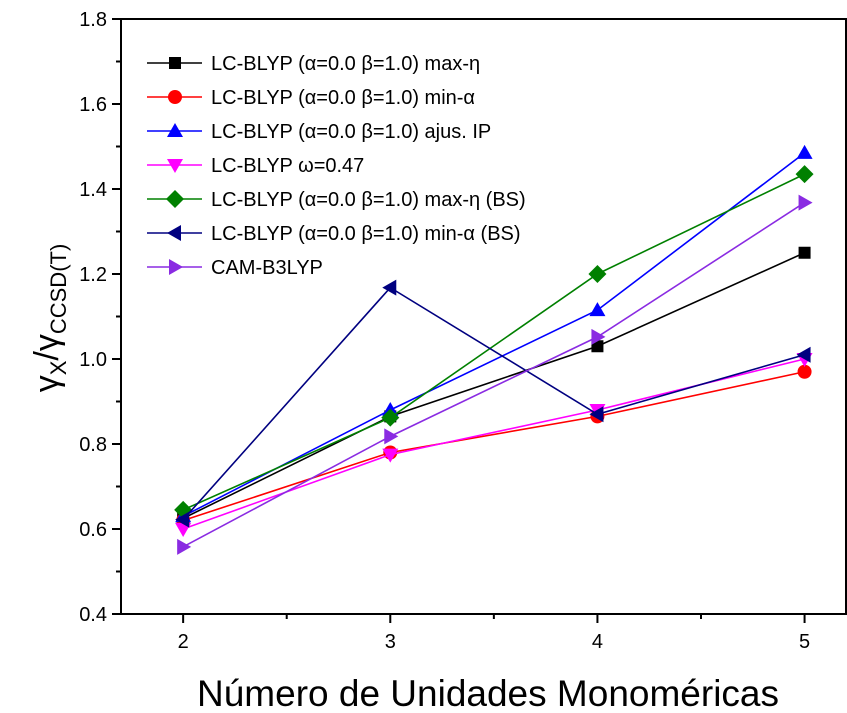  What do you see at coordinates (58, 289) in the screenshot?
I see `y-axis-title-sub-ccsd: CCSD(T)` at bounding box center [58, 289].